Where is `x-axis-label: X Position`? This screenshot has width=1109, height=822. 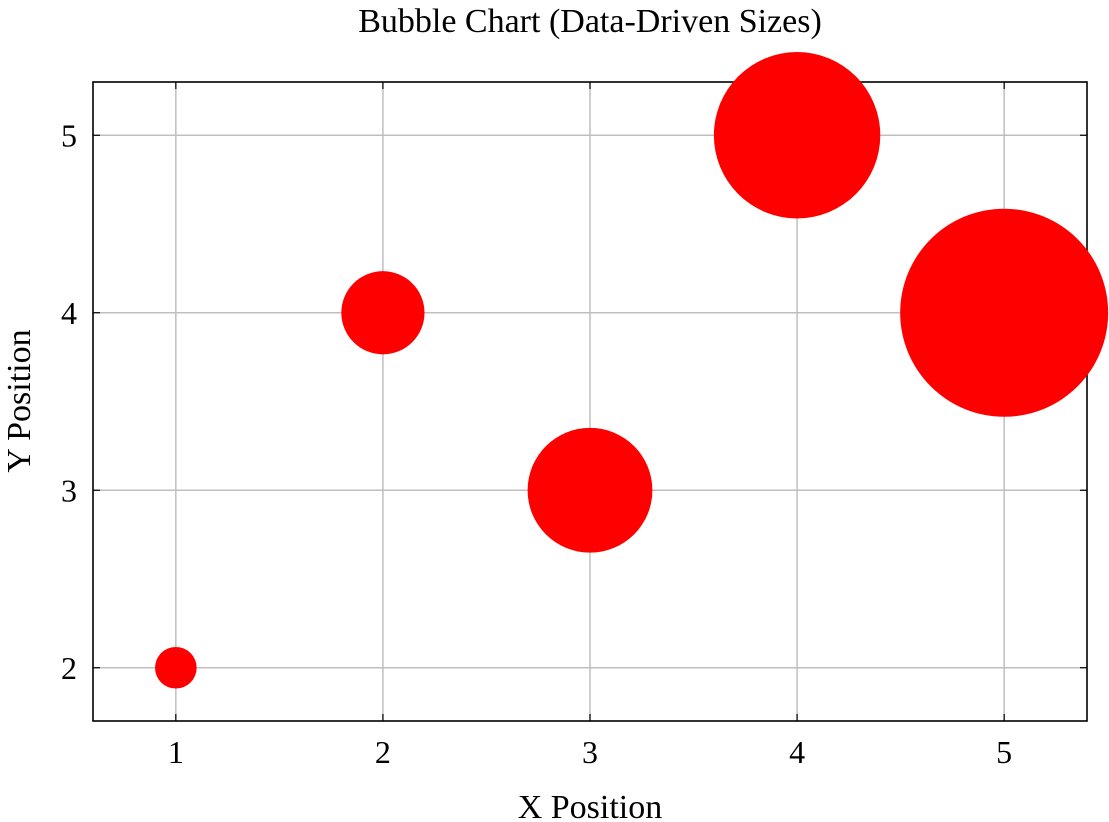
x-axis-label: X Position is located at coordinates (590, 805).